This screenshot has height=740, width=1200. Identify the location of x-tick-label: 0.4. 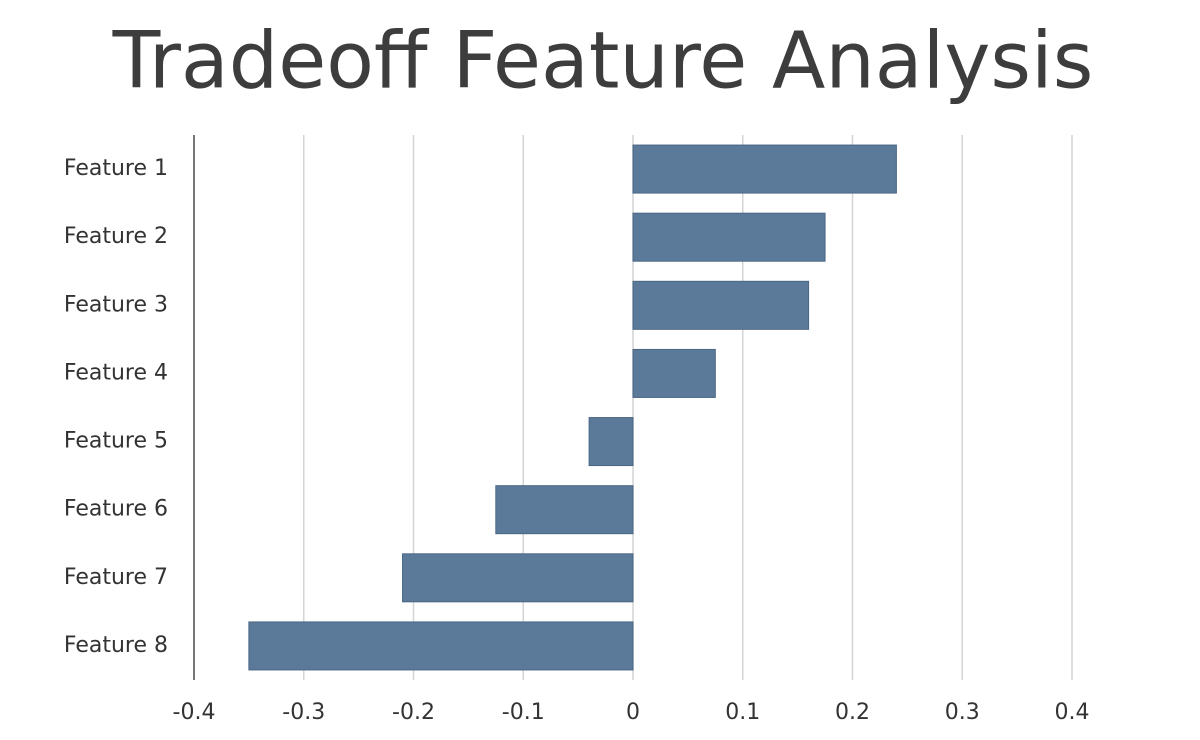
(1072, 712).